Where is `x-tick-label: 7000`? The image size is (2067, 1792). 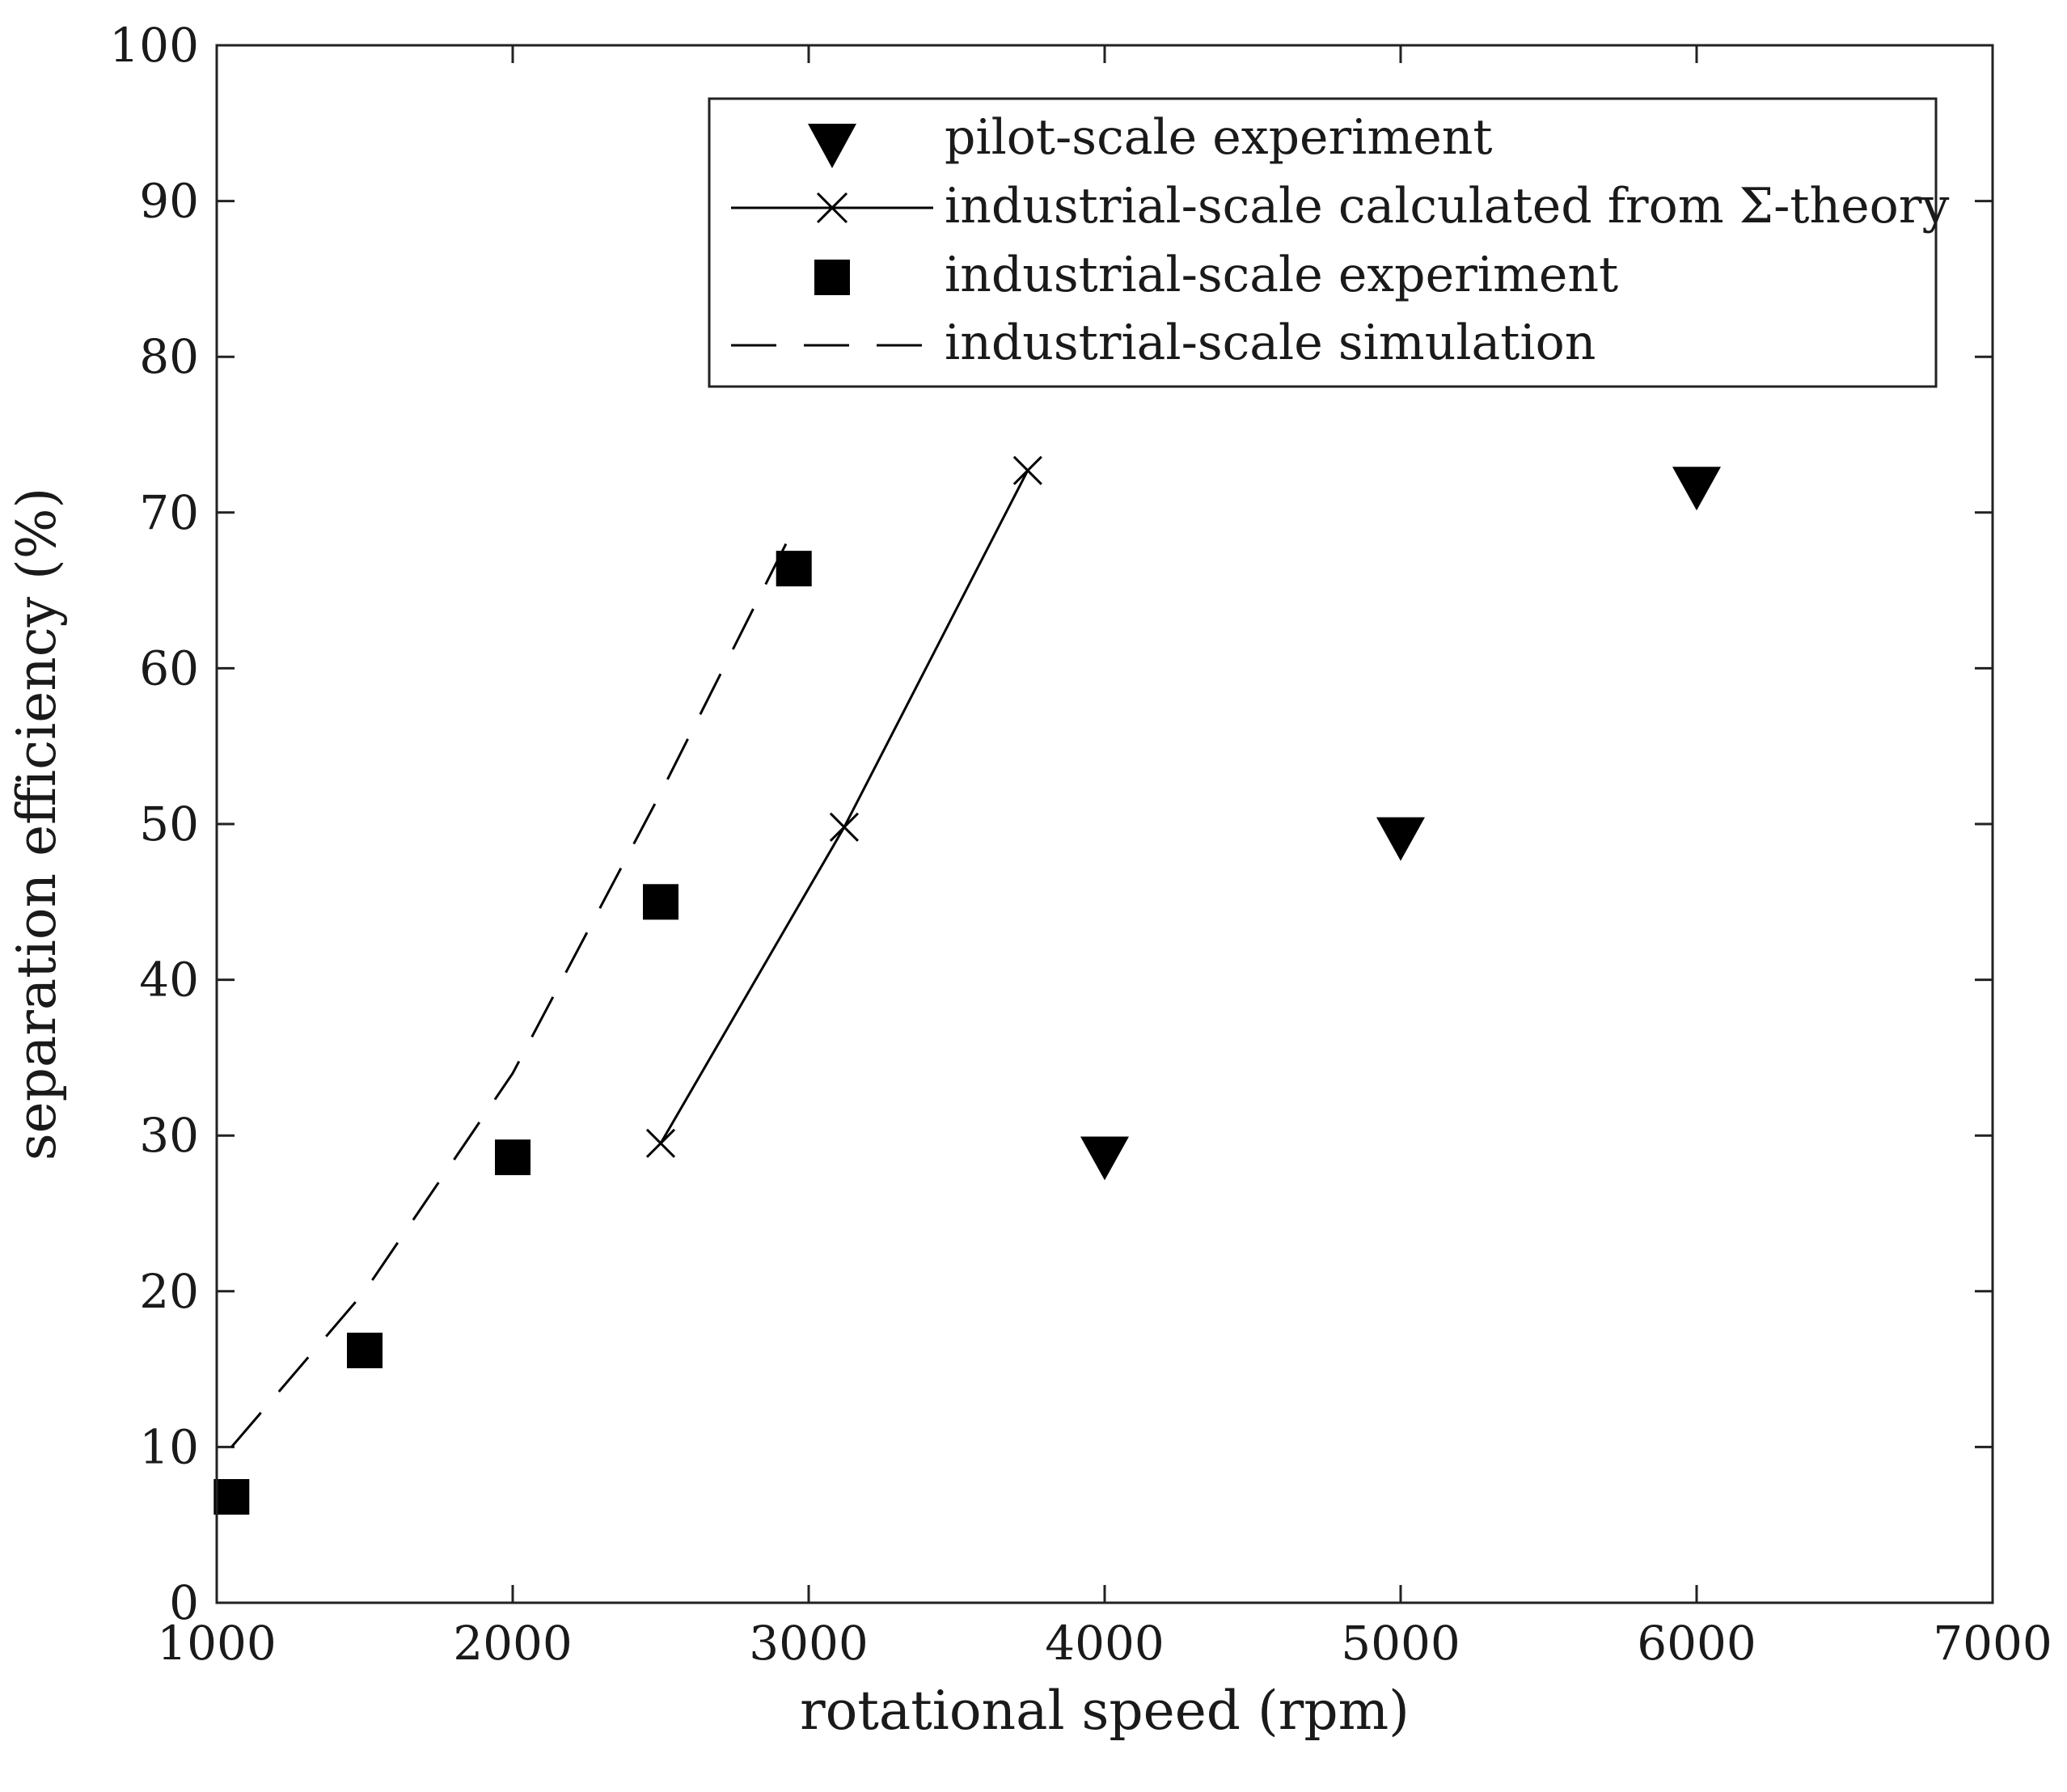 x-tick-label: 7000 is located at coordinates (1992, 1643).